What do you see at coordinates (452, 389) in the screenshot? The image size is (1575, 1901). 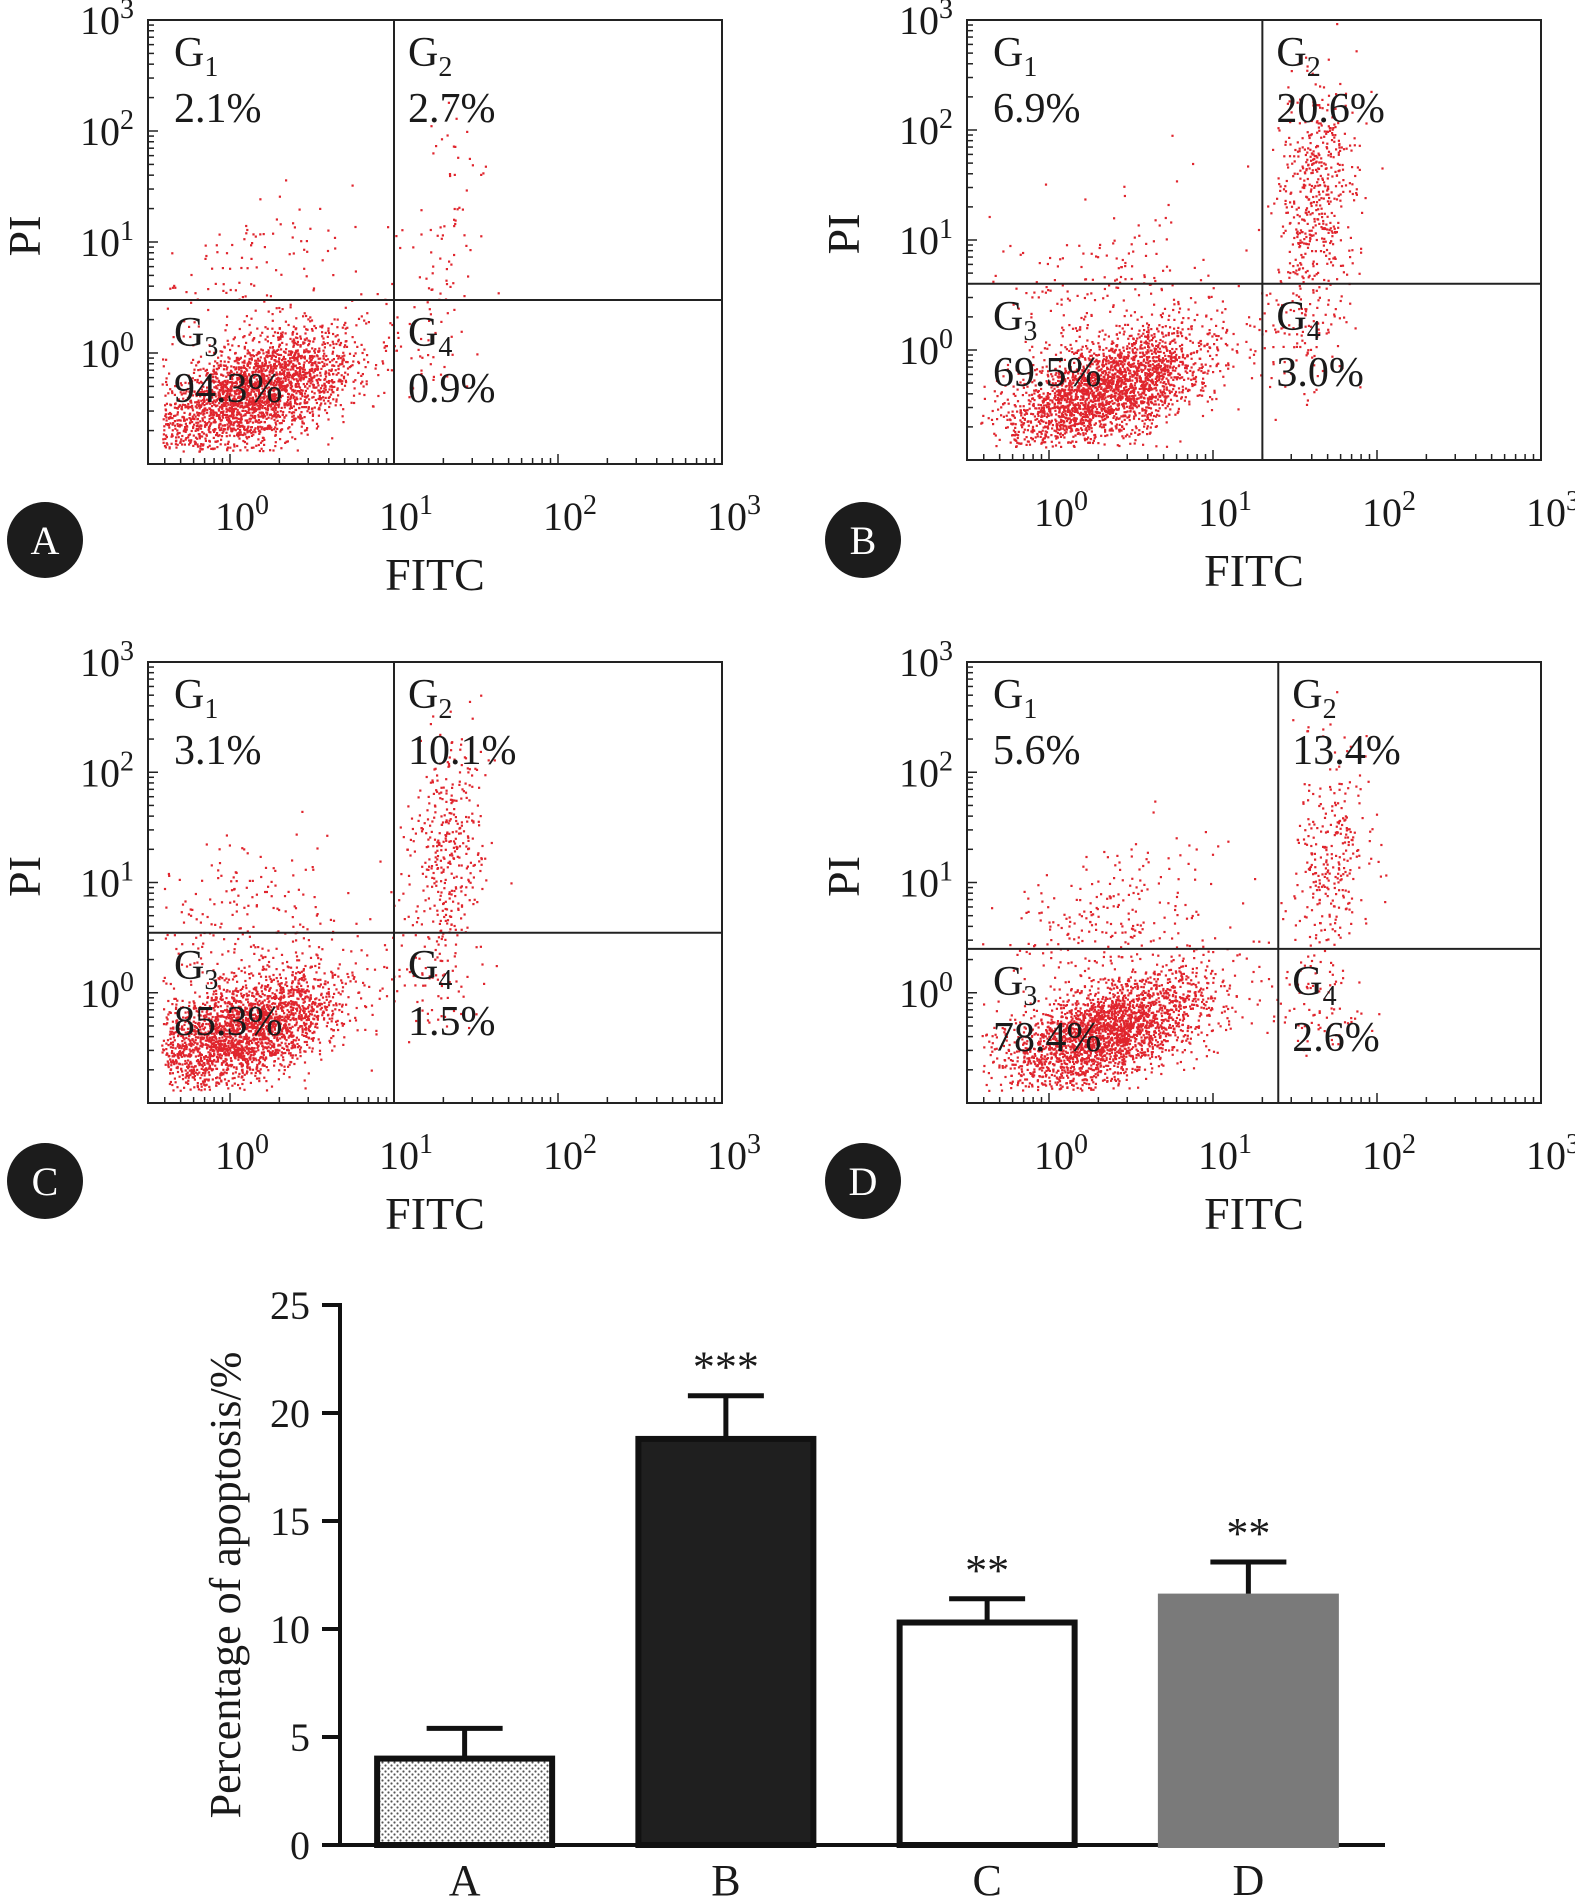 I see `quadrant-percent: 0.9%` at bounding box center [452, 389].